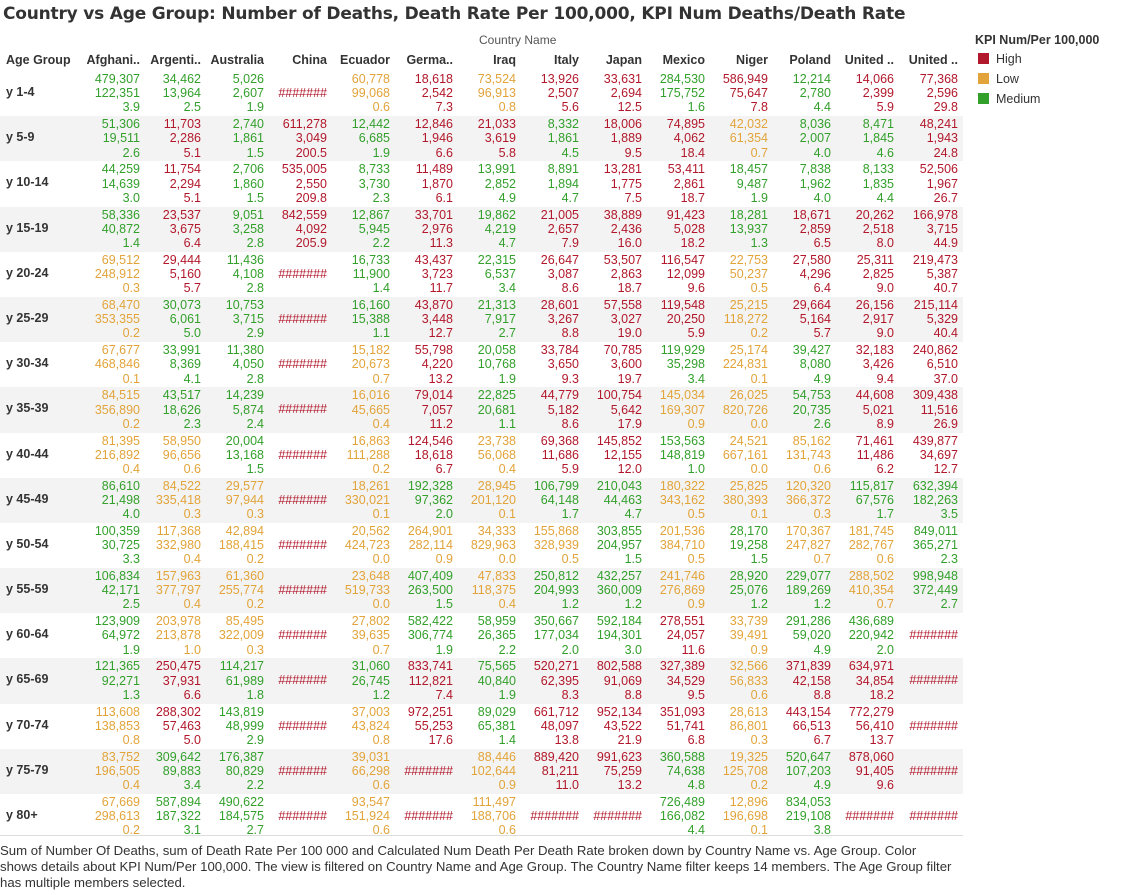 The height and width of the screenshot is (895, 1127). What do you see at coordinates (192, 649) in the screenshot?
I see `kpi-value: 1.0` at bounding box center [192, 649].